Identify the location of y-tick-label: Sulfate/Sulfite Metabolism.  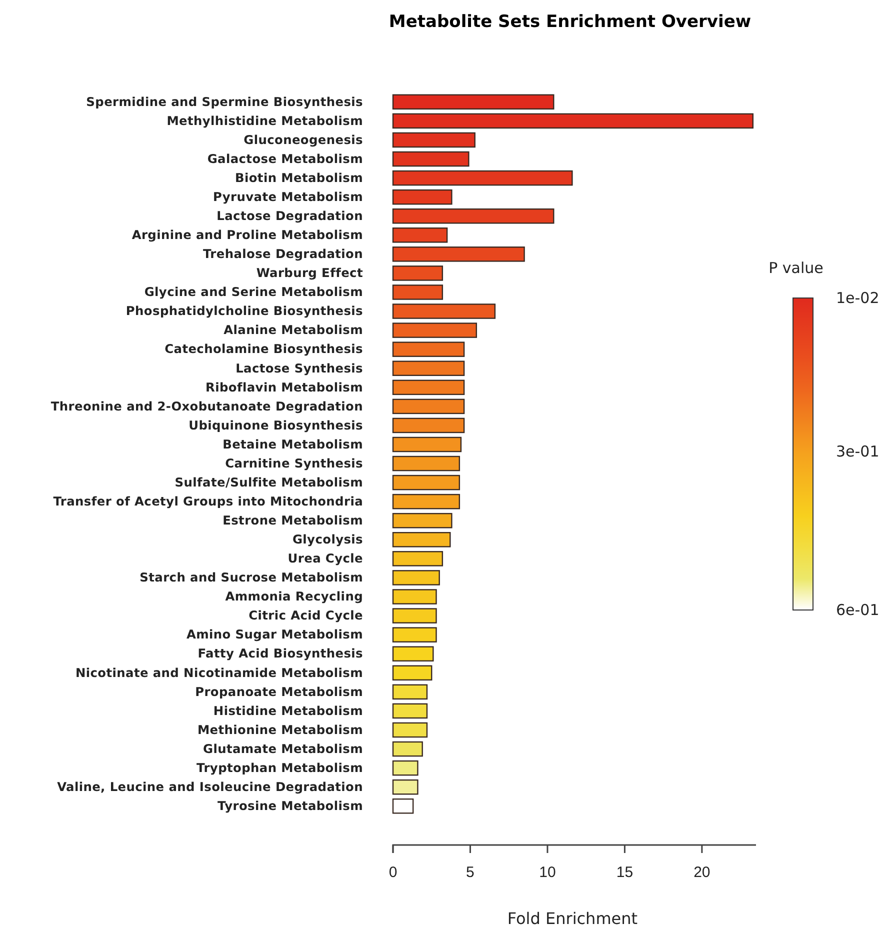
(268, 482).